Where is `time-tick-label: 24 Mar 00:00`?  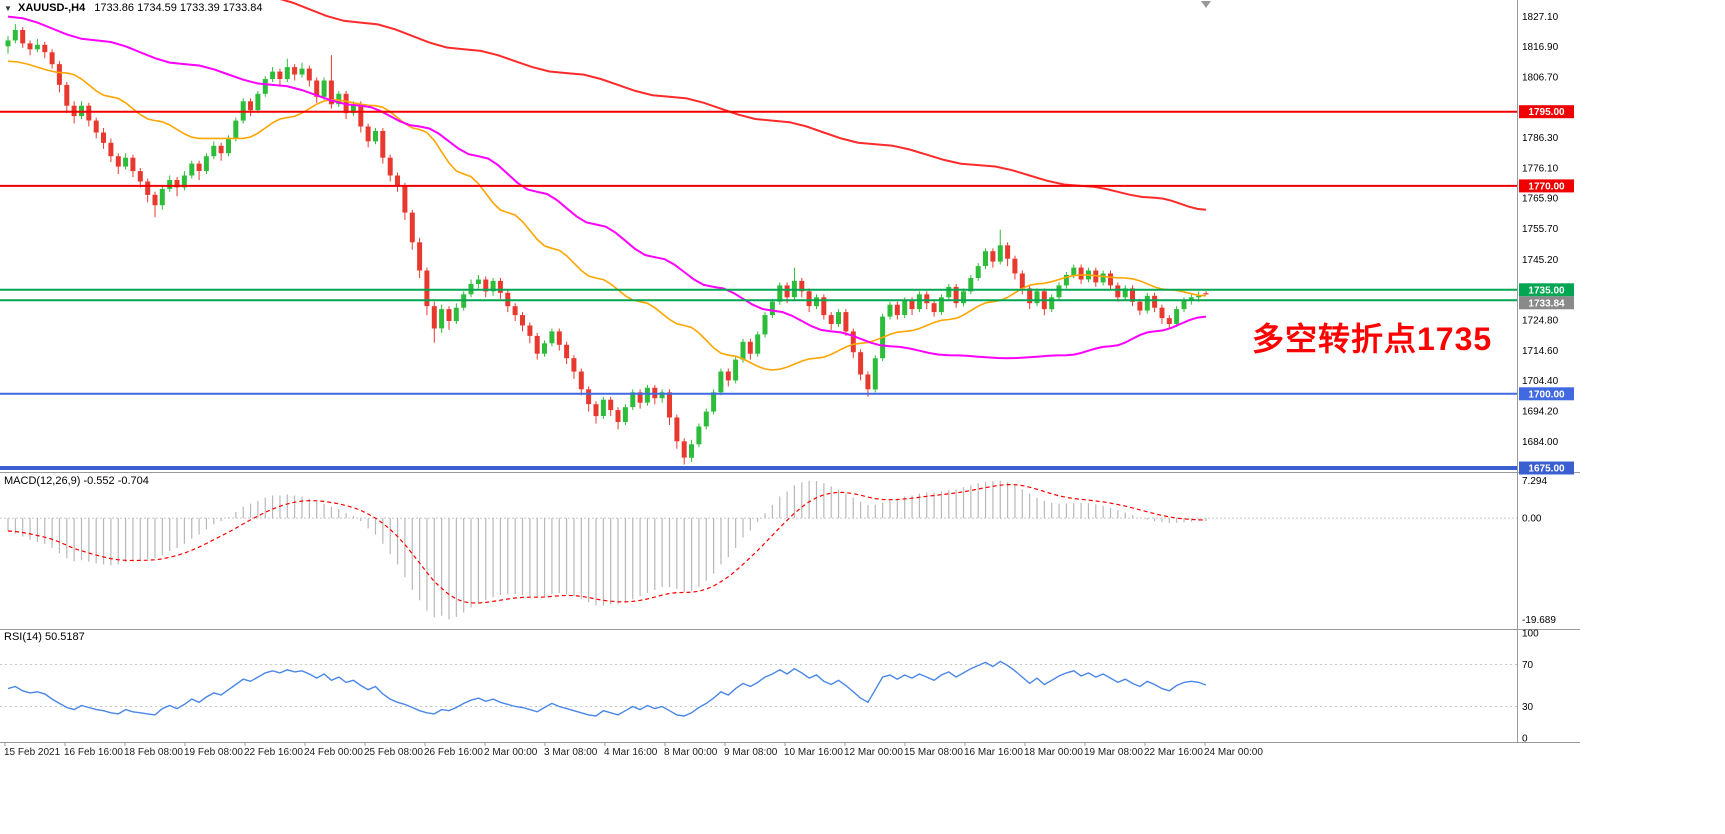 time-tick-label: 24 Mar 00:00 is located at coordinates (1233, 752).